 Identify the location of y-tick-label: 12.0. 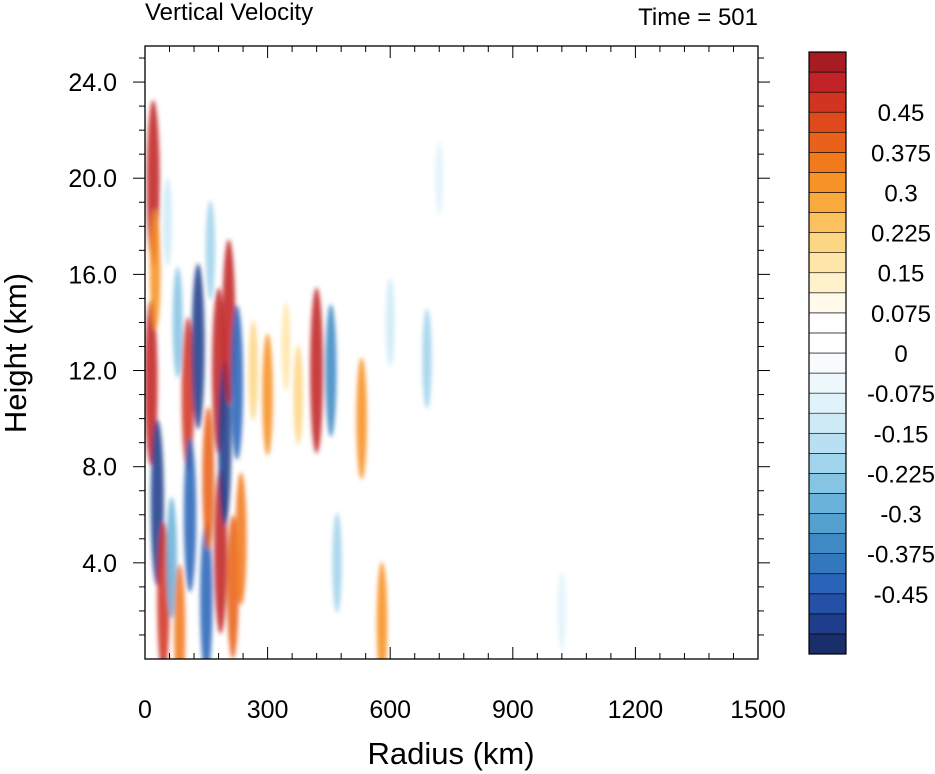
(92, 372).